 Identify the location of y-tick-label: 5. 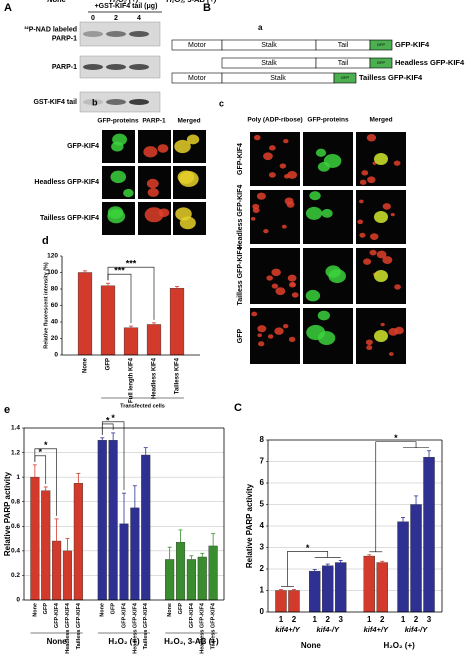
(262, 504).